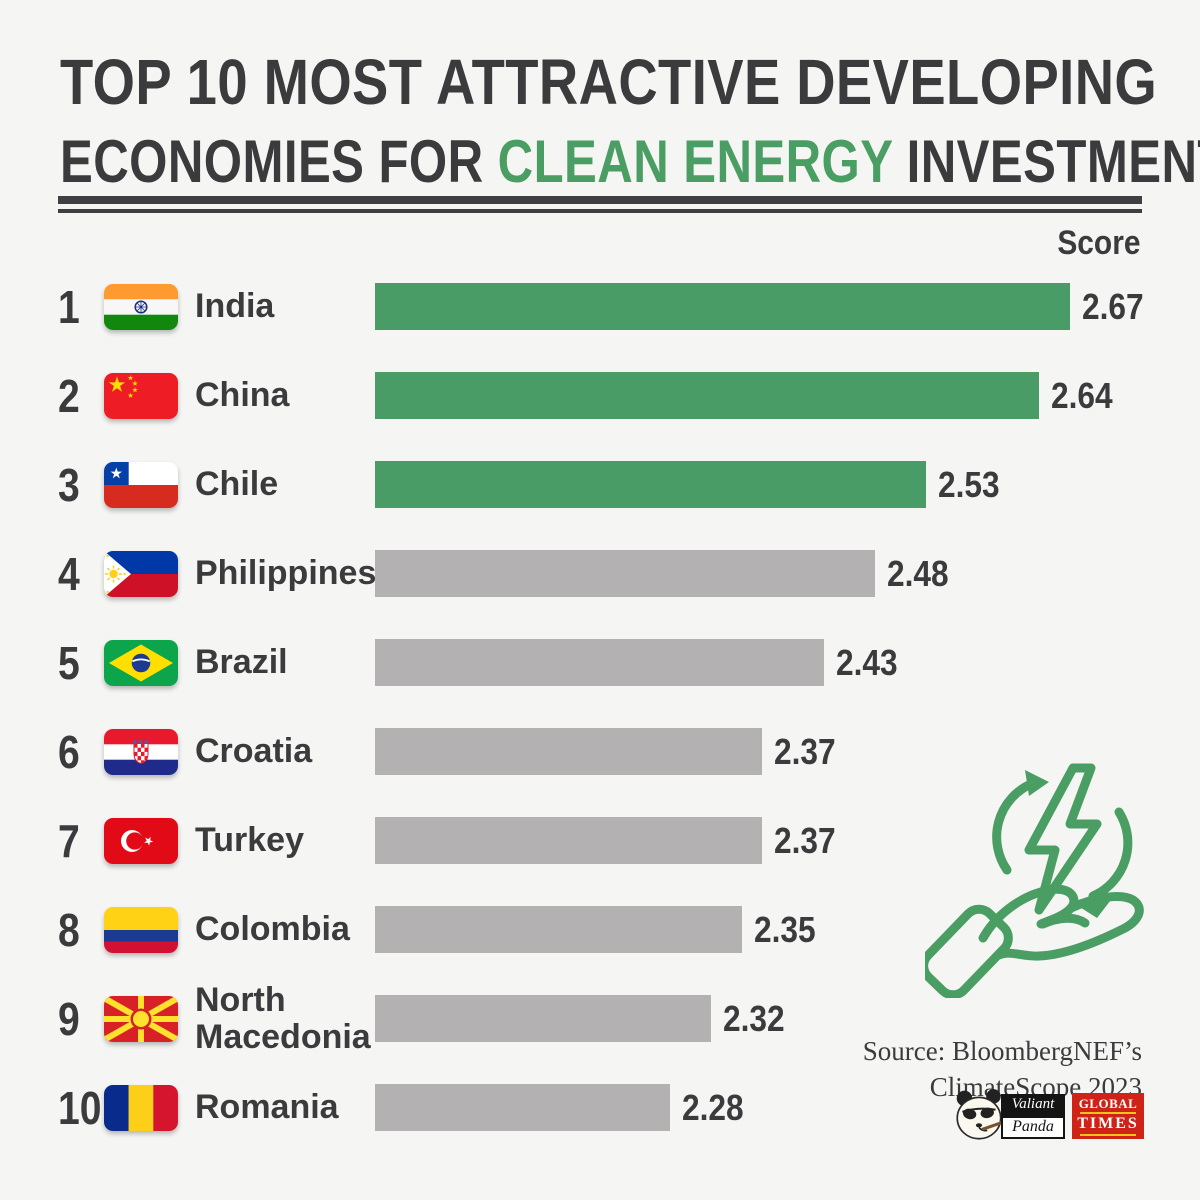 This screenshot has height=1200, width=1200. Describe the element at coordinates (141, 306) in the screenshot. I see `india-flag-icon` at that location.